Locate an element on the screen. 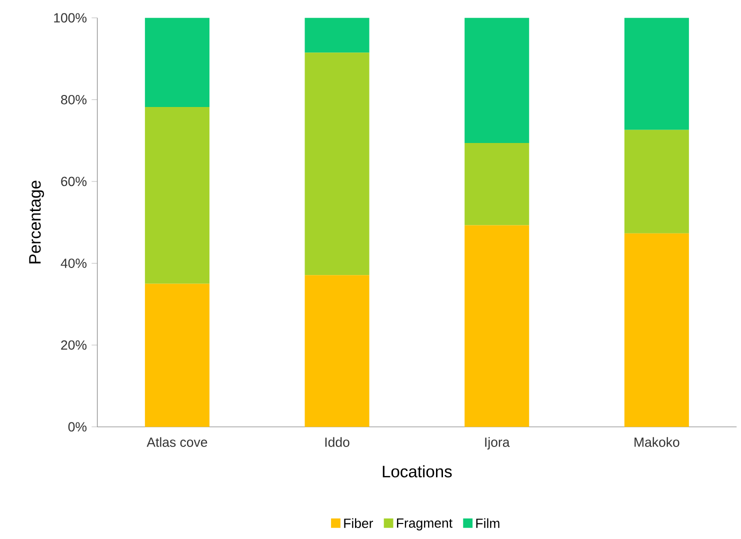 The width and height of the screenshot is (741, 539). legend-label: Film is located at coordinates (488, 523).